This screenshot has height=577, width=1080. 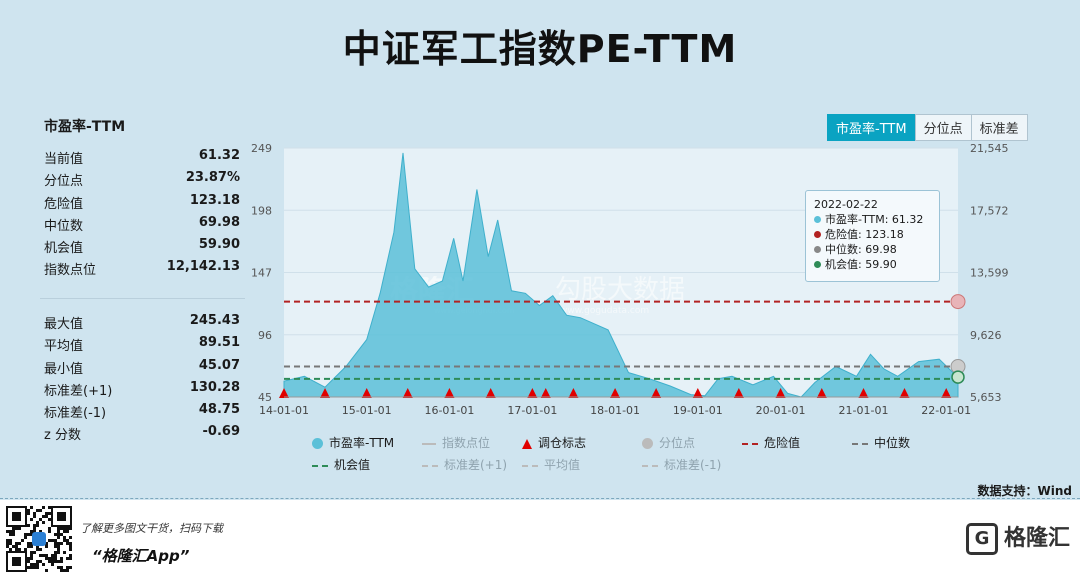 I want to click on legend-label: 分位点, so click(x=677, y=443).